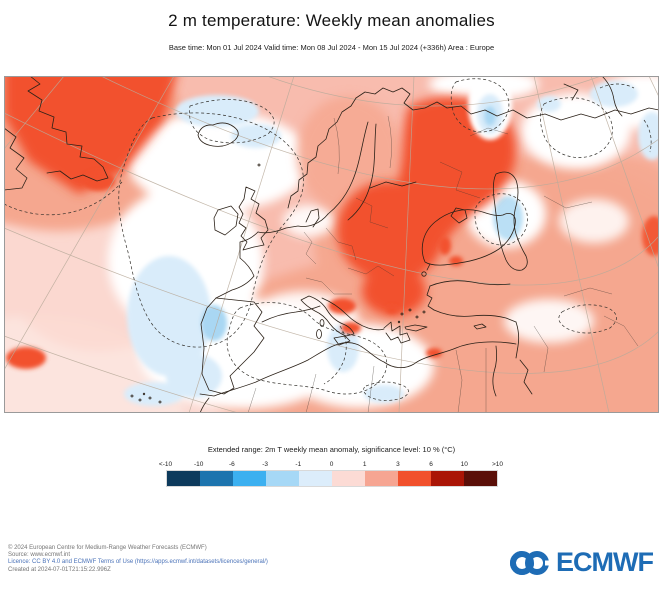 This screenshot has height=596, width=663. Describe the element at coordinates (464, 464) in the screenshot. I see `colorbar-tick-label: 10` at that location.